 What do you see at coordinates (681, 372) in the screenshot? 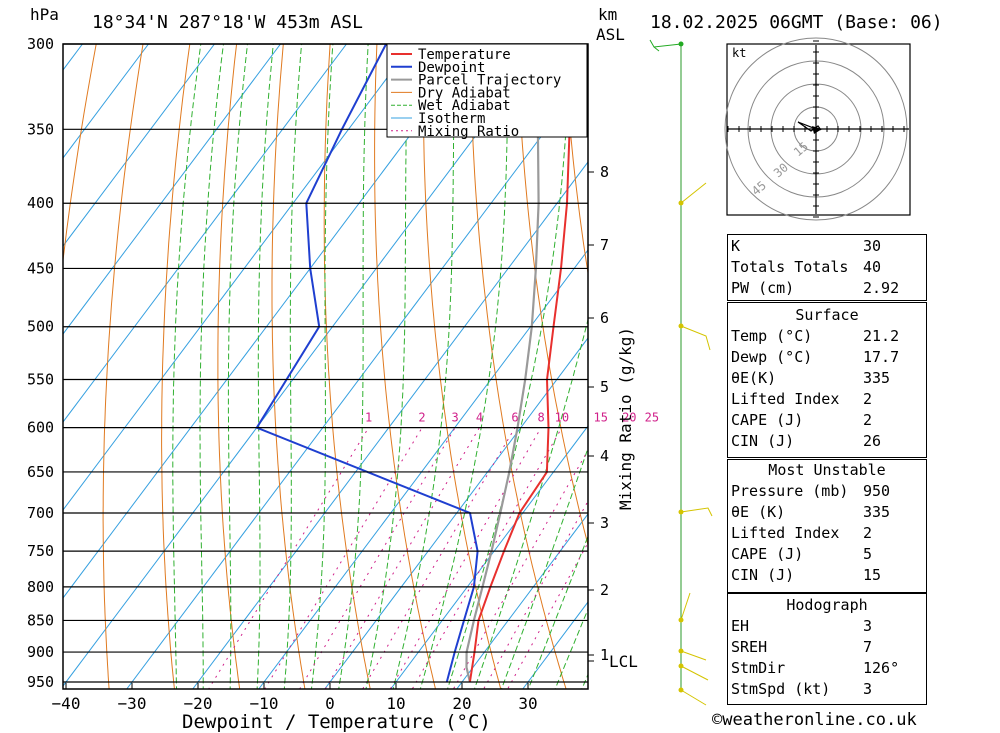
I see `wind-profile-staff` at bounding box center [681, 372].